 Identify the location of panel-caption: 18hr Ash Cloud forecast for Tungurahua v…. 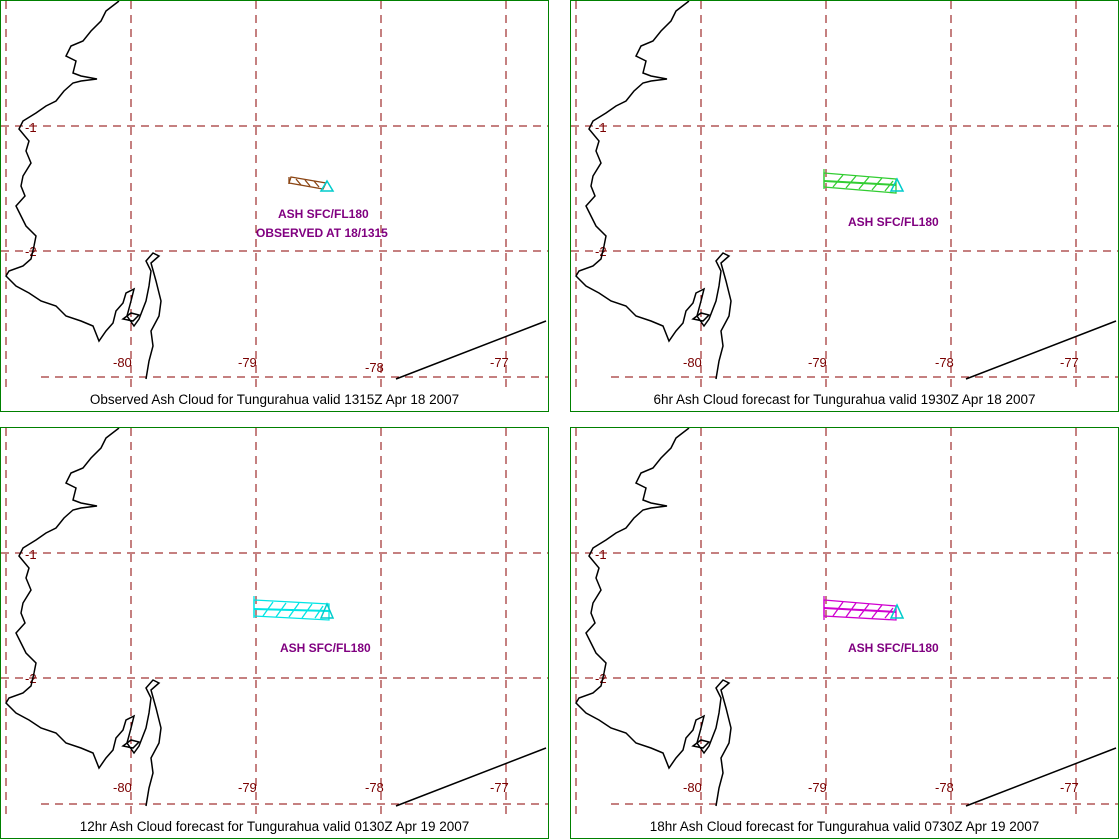
(844, 827).